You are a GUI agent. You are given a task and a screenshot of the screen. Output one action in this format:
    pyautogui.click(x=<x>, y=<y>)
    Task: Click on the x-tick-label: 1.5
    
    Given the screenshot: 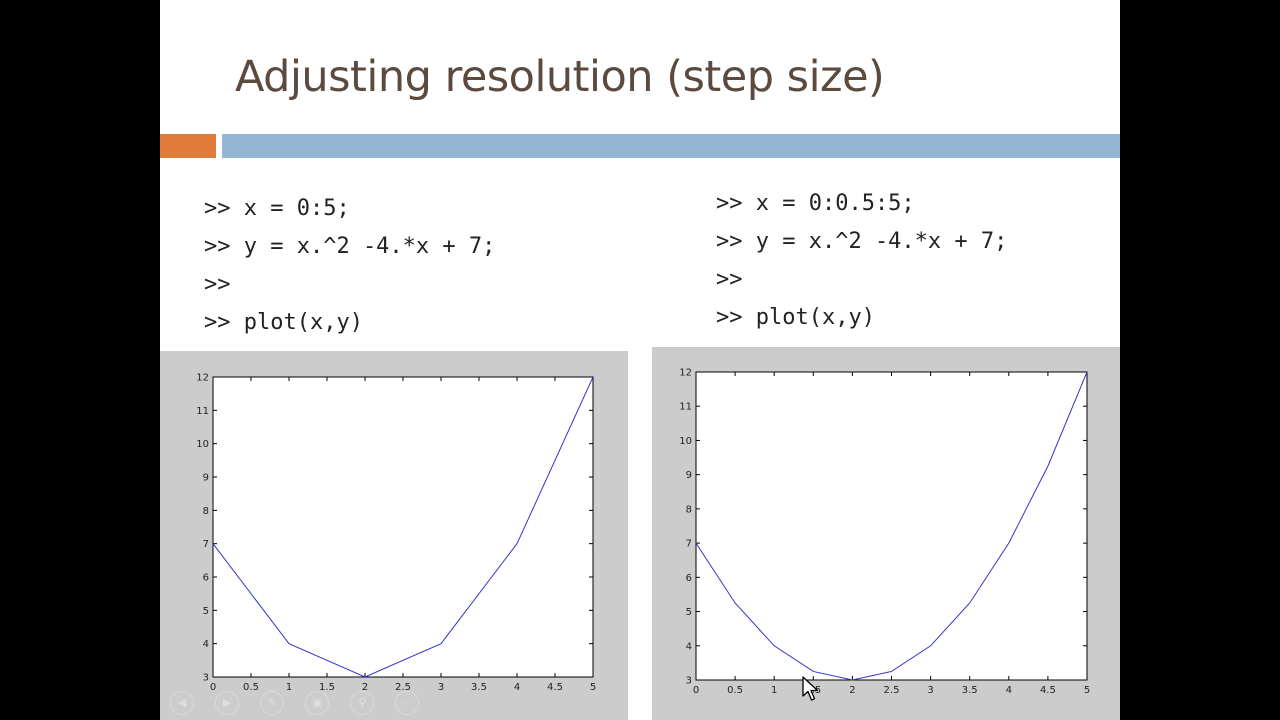 What is the action you would take?
    pyautogui.click(x=327, y=687)
    